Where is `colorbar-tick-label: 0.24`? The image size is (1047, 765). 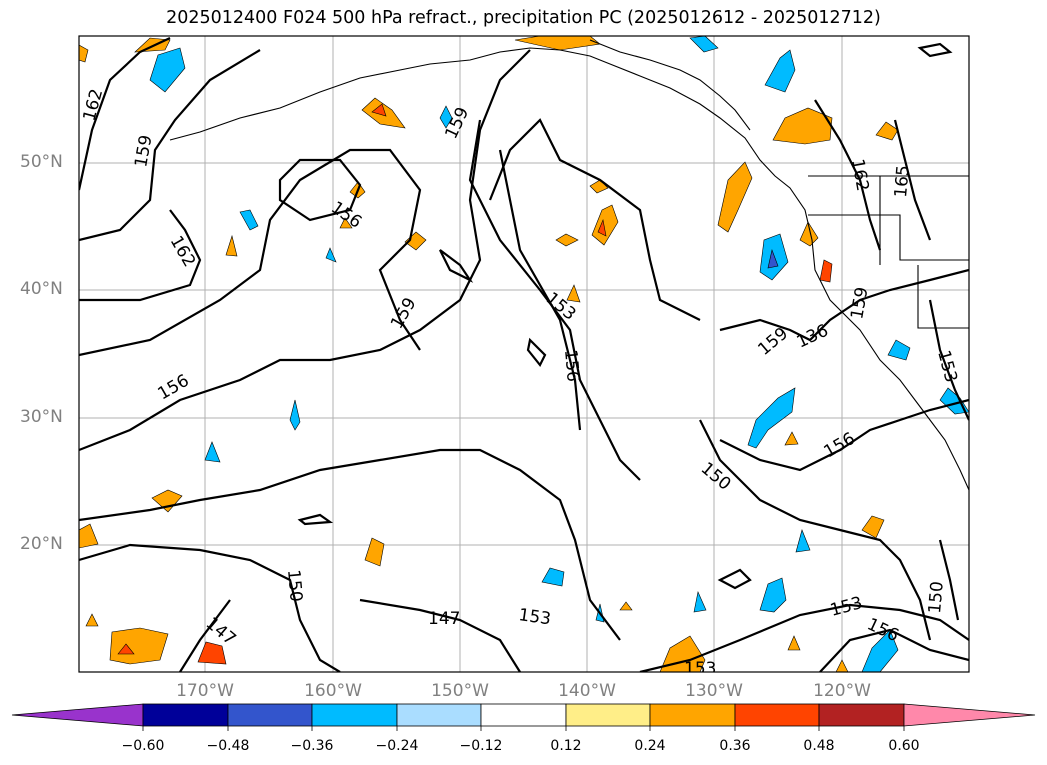 colorbar-tick-label: 0.24 is located at coordinates (650, 746).